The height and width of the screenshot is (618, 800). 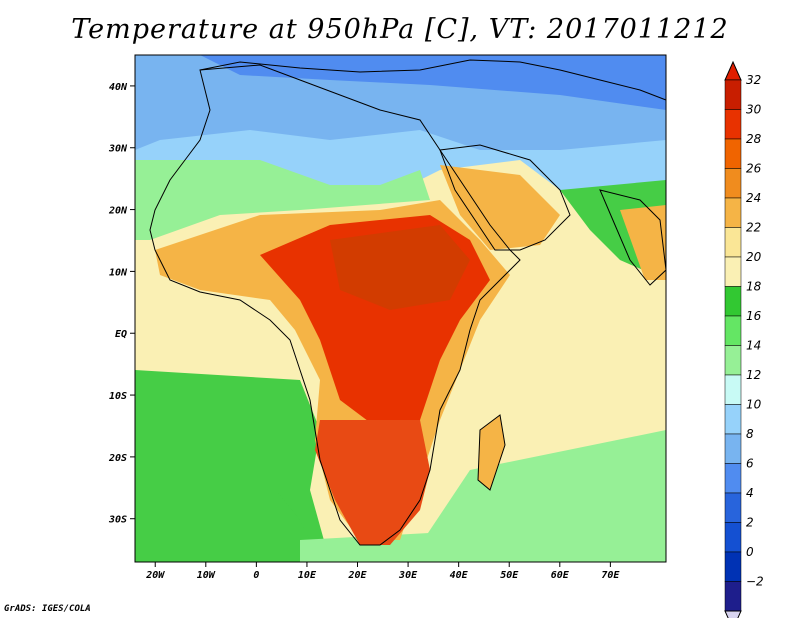 I want to click on lon-label: 0, so click(x=256, y=575).